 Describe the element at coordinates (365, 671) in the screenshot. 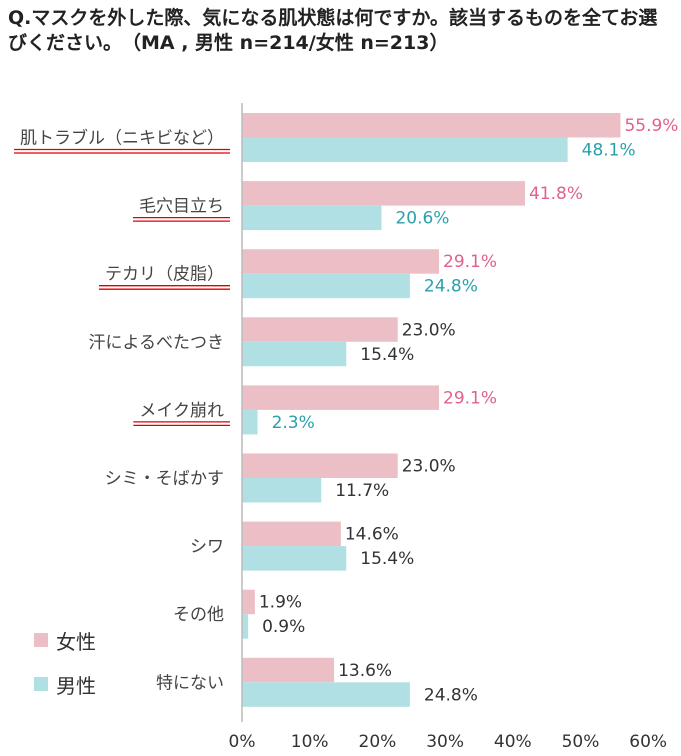

I see `value-label-female-tokuninai: 13.6%` at that location.